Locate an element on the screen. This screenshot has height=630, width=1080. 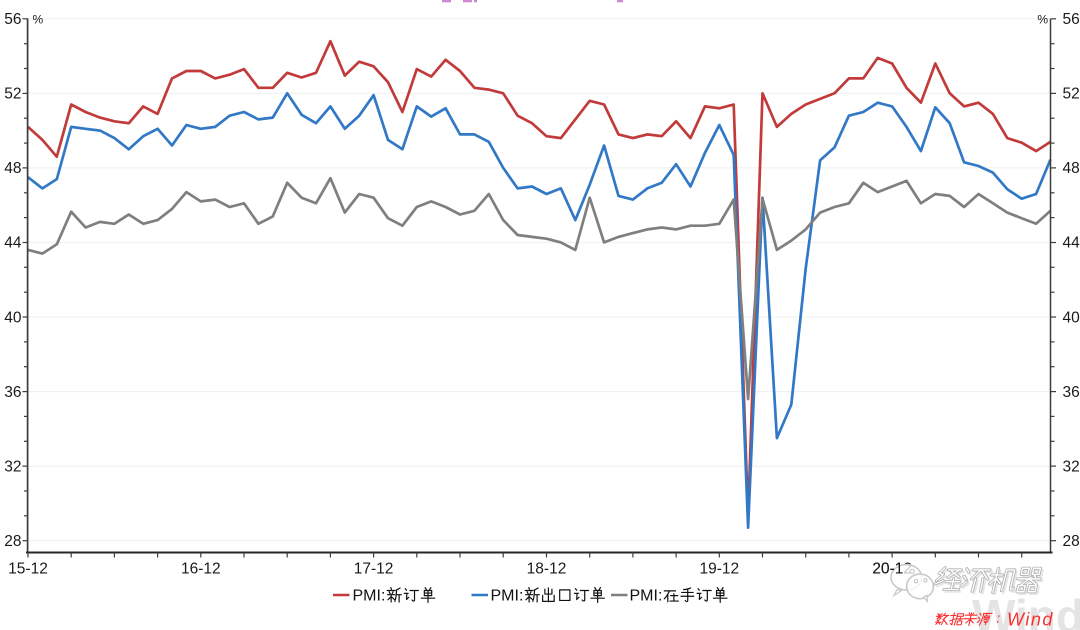
svg-text: 20-1 is located at coordinates (887, 569).